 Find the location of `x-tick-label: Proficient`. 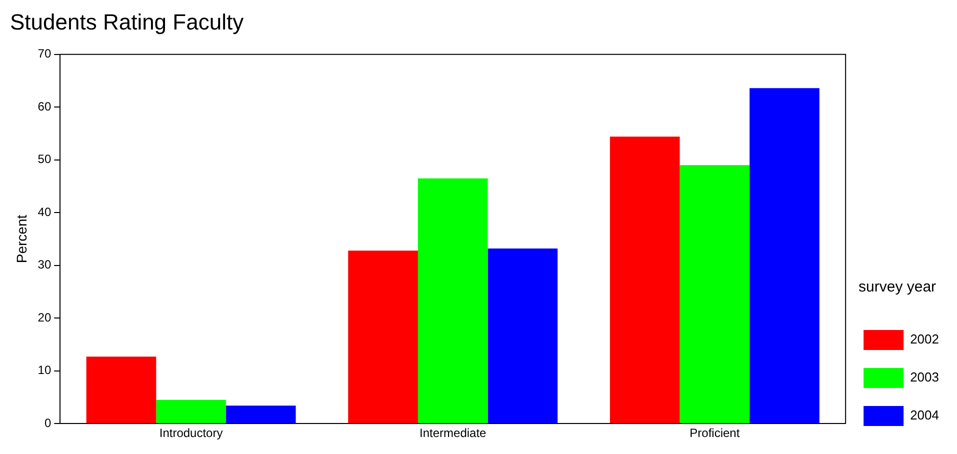

x-tick-label: Proficient is located at coordinates (715, 433).